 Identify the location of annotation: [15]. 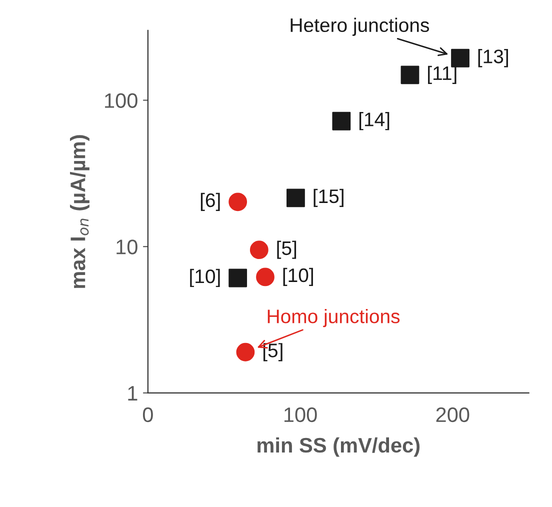
(329, 197).